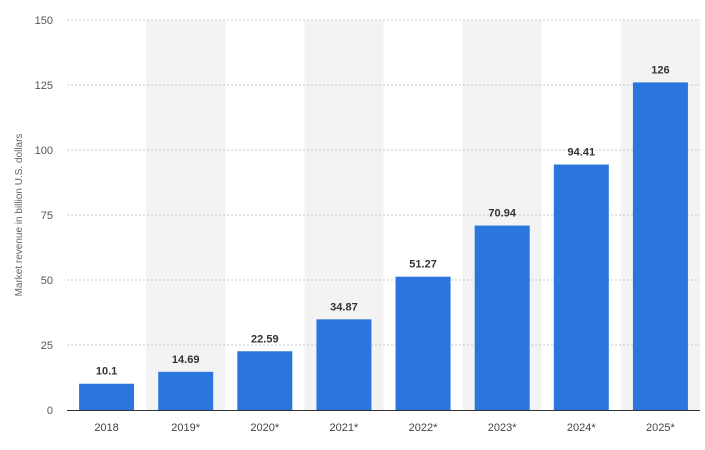 This screenshot has height=450, width=705. I want to click on bar-2021*, so click(344, 364).